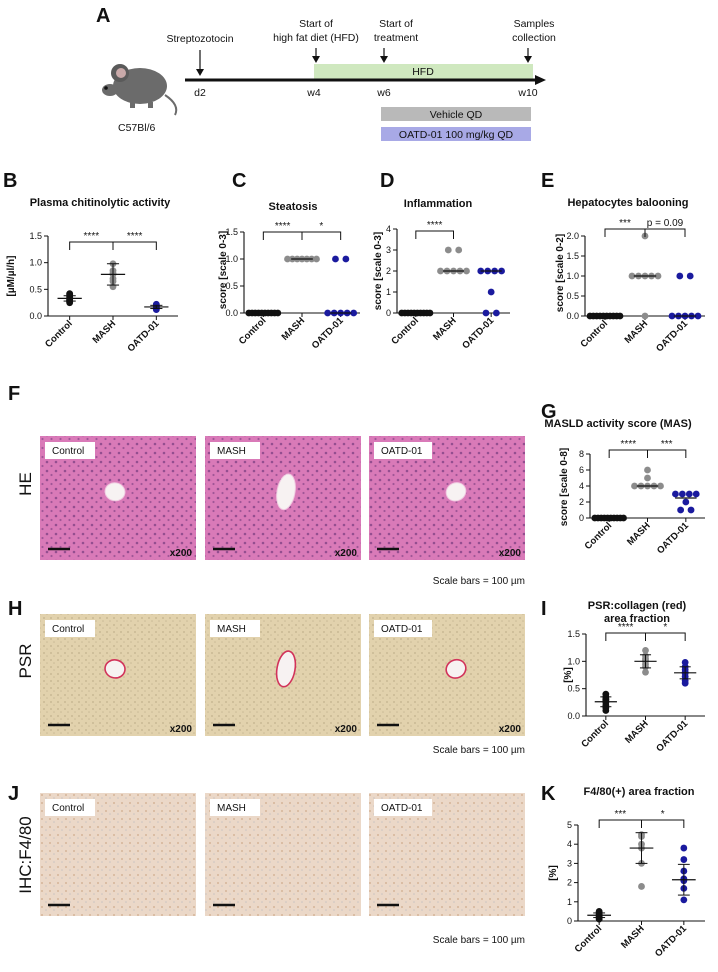  What do you see at coordinates (199, 66) in the screenshot?
I see `timeline-event-streptozotocin: Streptozotocin d2` at bounding box center [199, 66].